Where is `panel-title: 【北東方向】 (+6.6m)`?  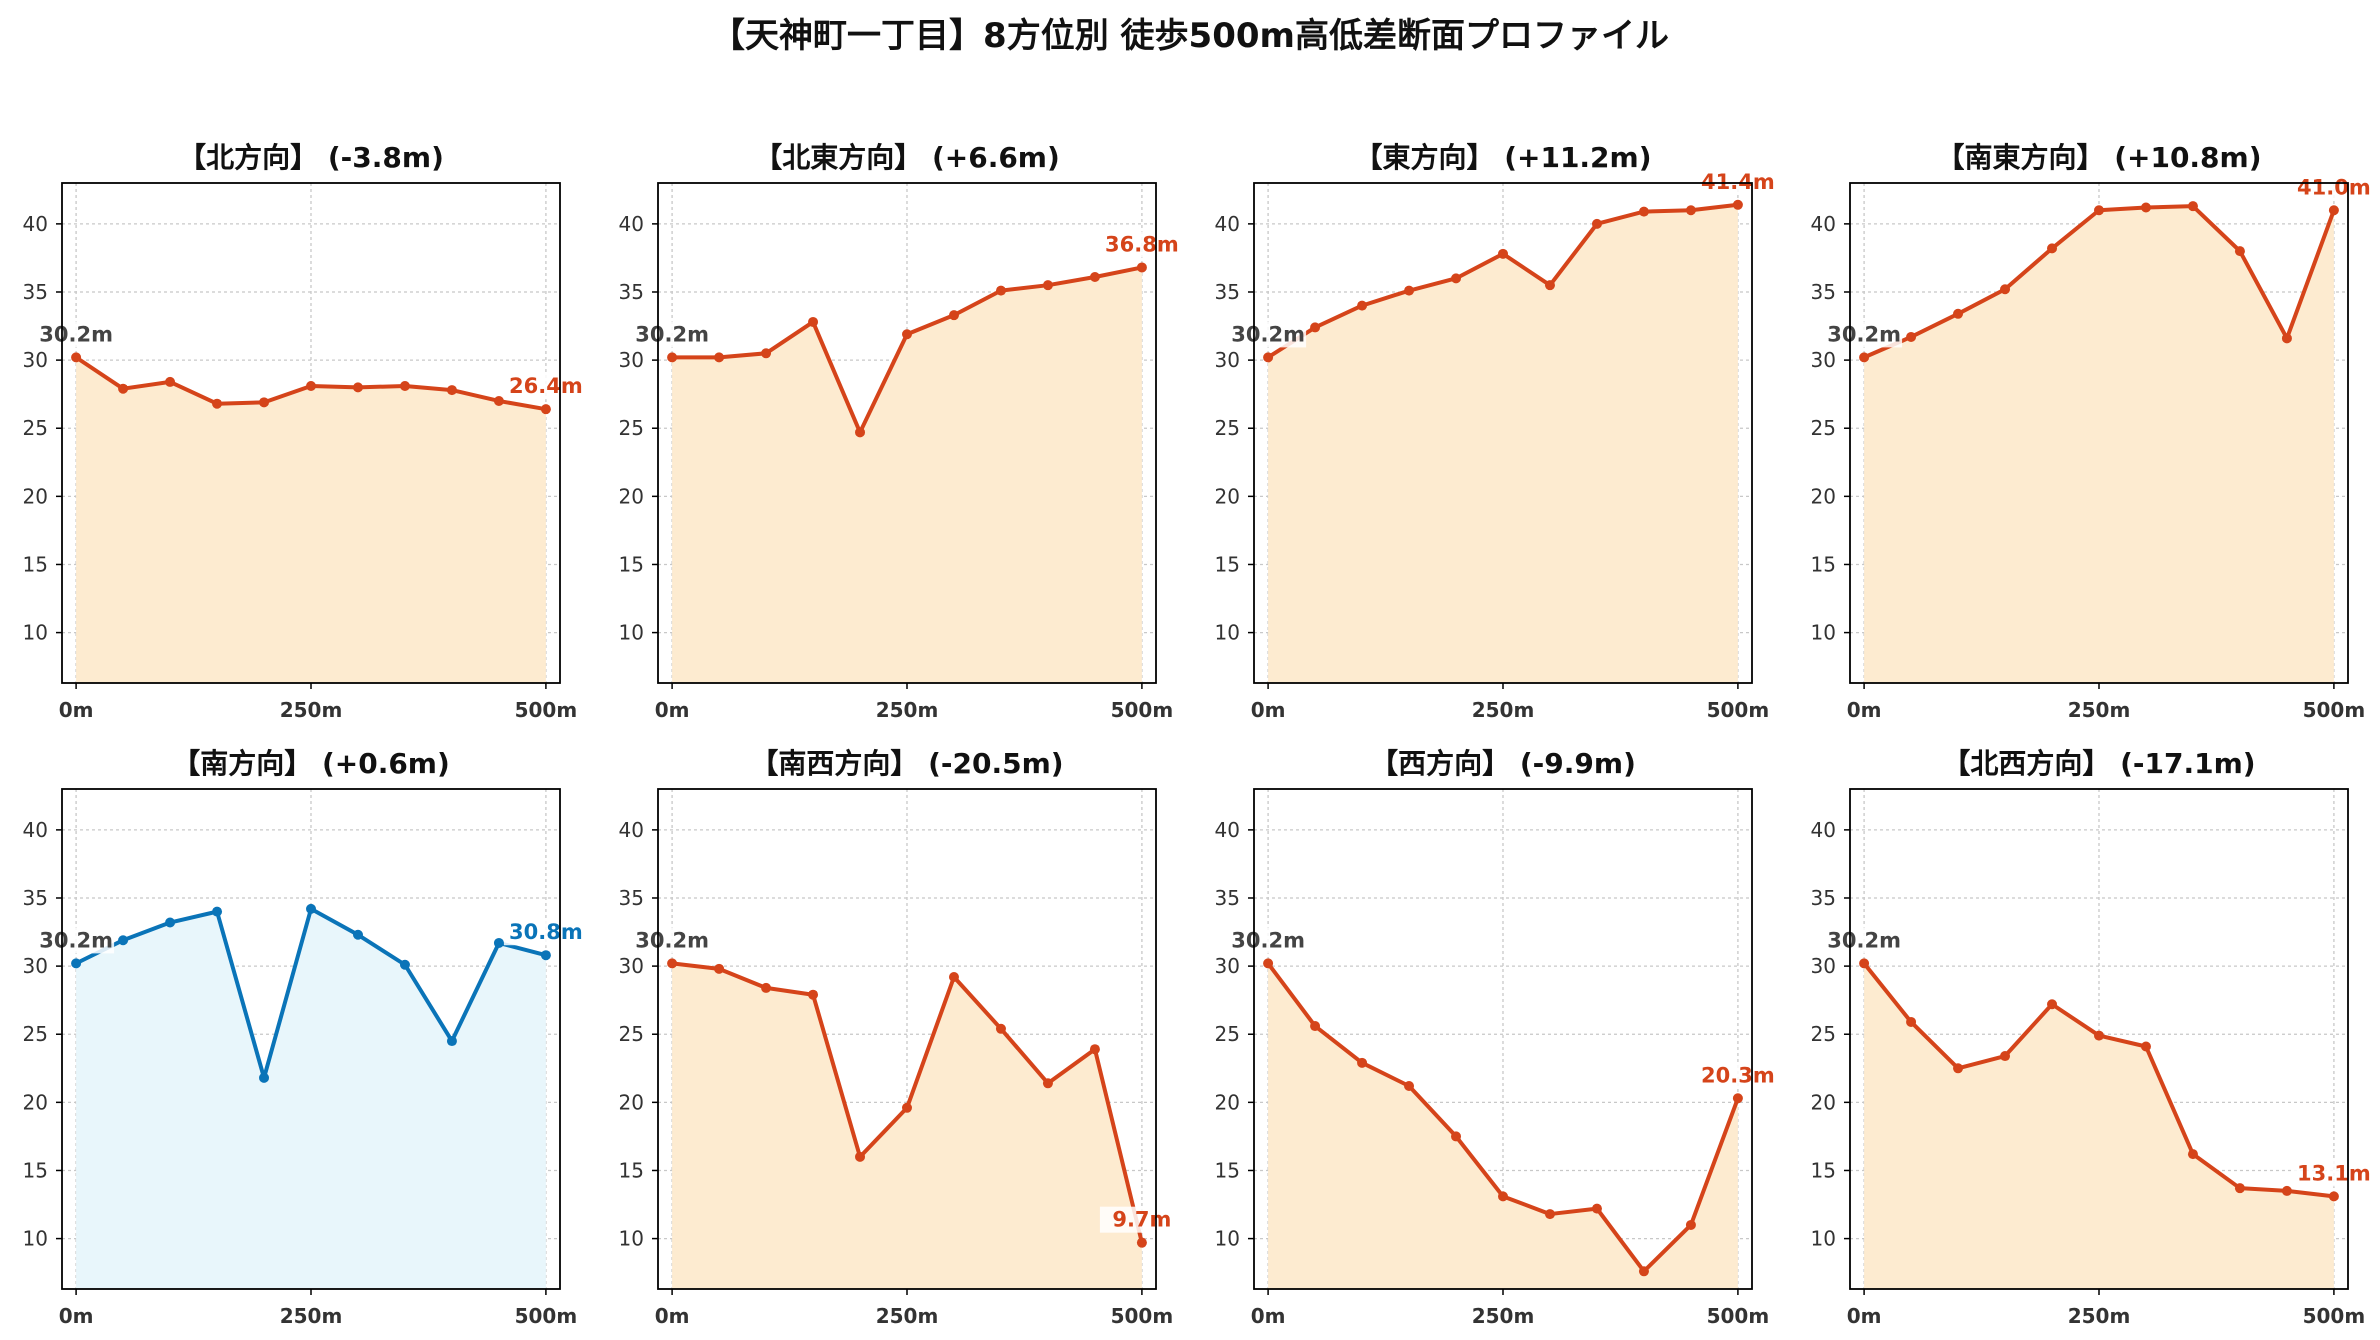
panel-title: 【北東方向】 (+6.6m) is located at coordinates (907, 157).